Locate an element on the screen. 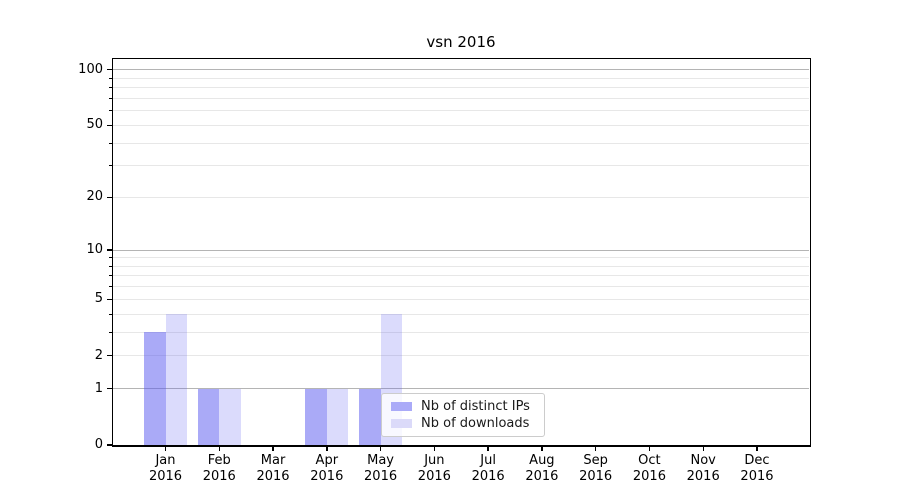 The width and height of the screenshot is (900, 500). right-spine is located at coordinates (810, 252).